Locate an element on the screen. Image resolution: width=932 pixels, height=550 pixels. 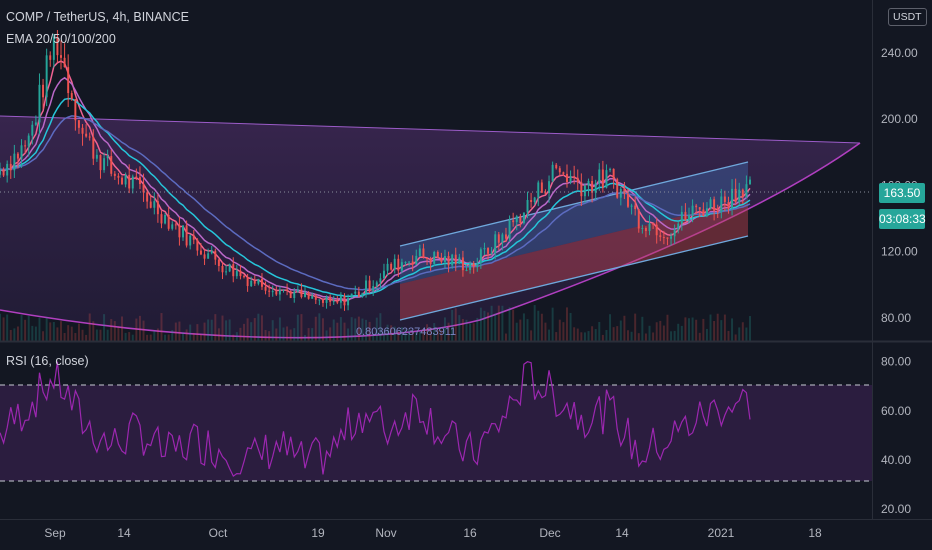
symbol-title: COMP / TetherUS, 4h, BINANCE is located at coordinates (97, 17).